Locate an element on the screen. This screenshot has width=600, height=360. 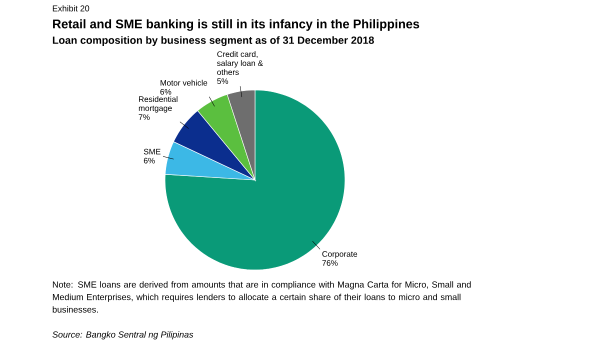
slice-label: Corporate is located at coordinates (340, 254).